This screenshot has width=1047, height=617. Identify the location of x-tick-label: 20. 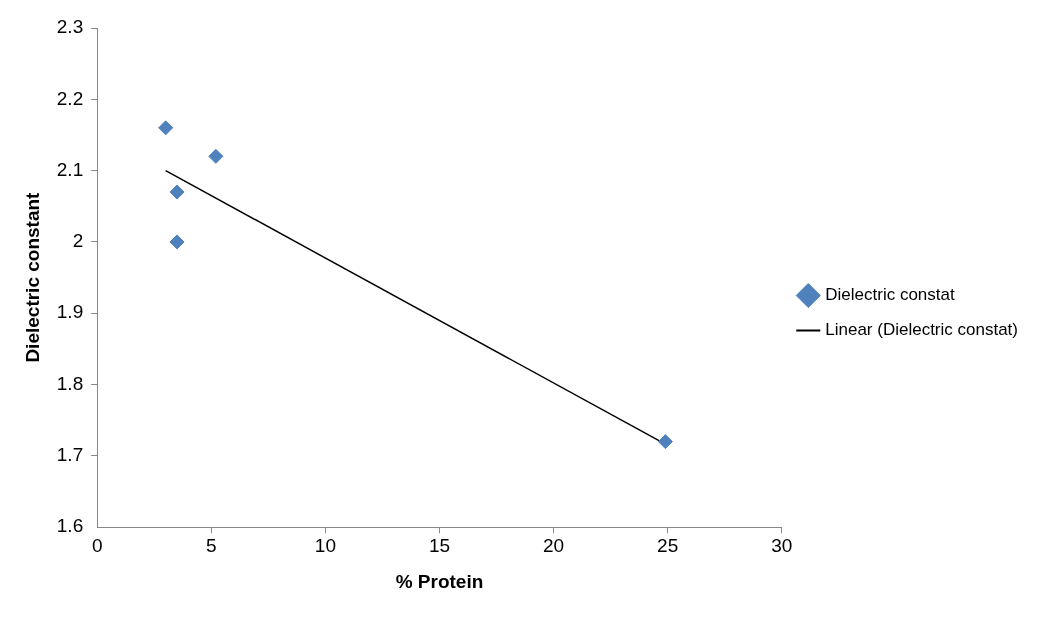
(554, 545).